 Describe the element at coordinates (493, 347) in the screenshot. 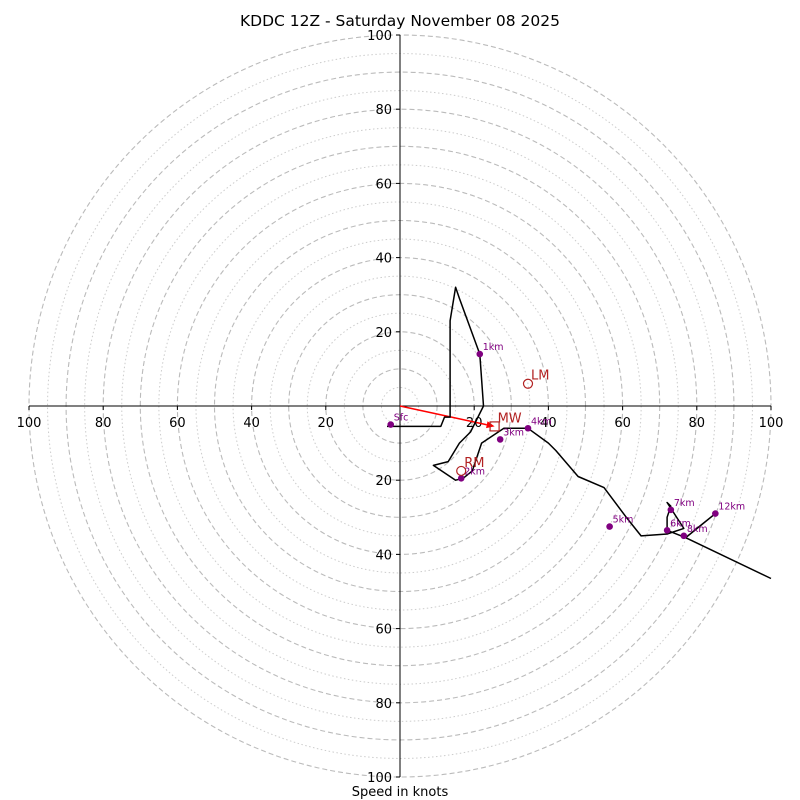

I see `height-label-1km: 1km` at that location.